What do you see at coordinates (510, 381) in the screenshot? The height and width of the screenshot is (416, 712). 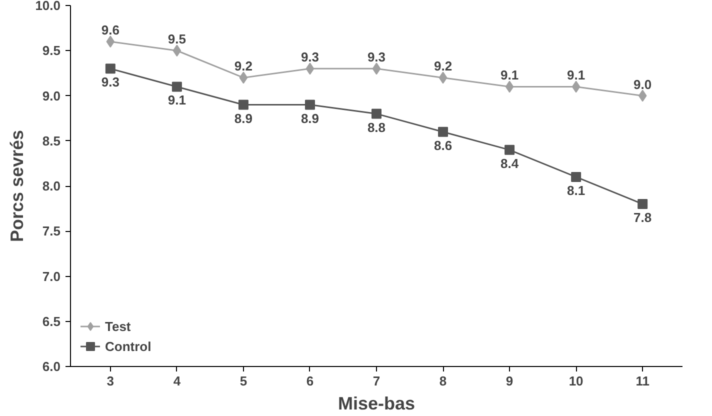 I see `x-tick-label: 9` at bounding box center [510, 381].